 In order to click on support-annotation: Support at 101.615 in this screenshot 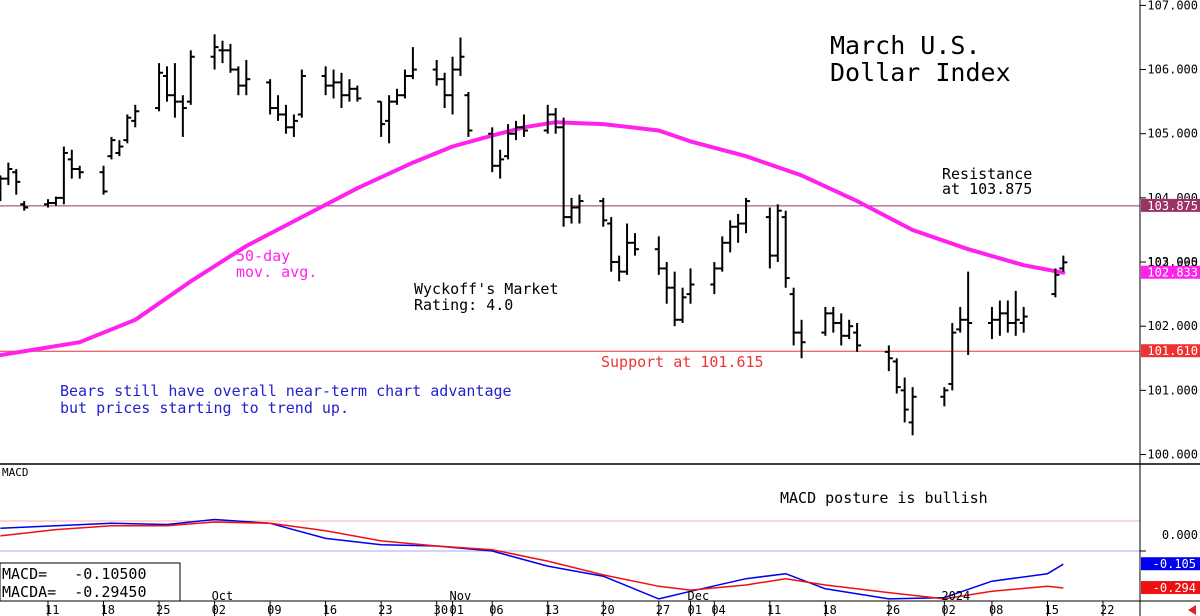, I will do `click(682, 362)`.